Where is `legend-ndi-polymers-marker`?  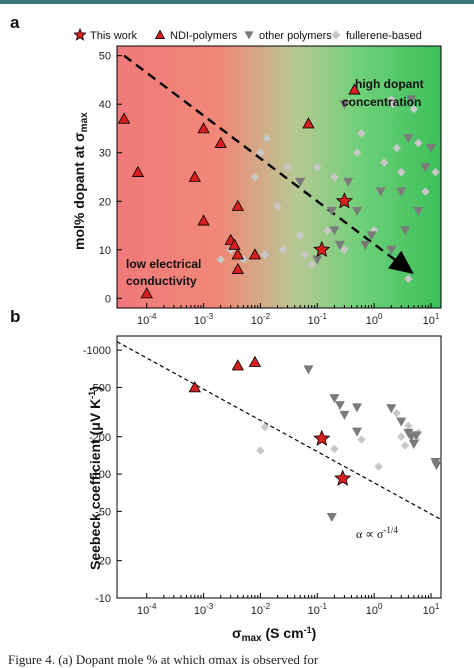 legend-ndi-polymers-marker is located at coordinates (160, 34).